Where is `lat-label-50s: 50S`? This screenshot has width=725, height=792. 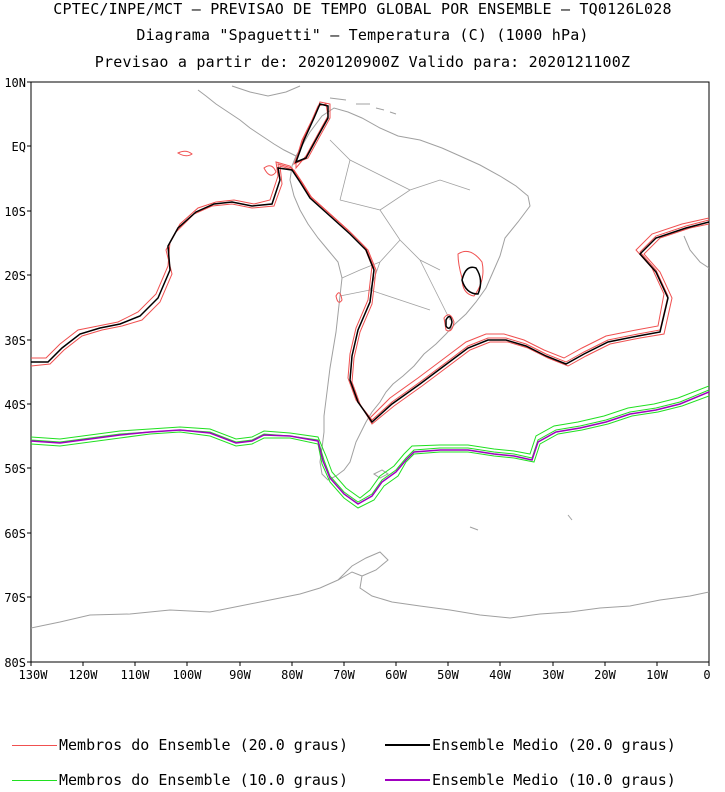
lat-label-50s: 50S is located at coordinates (15, 469).